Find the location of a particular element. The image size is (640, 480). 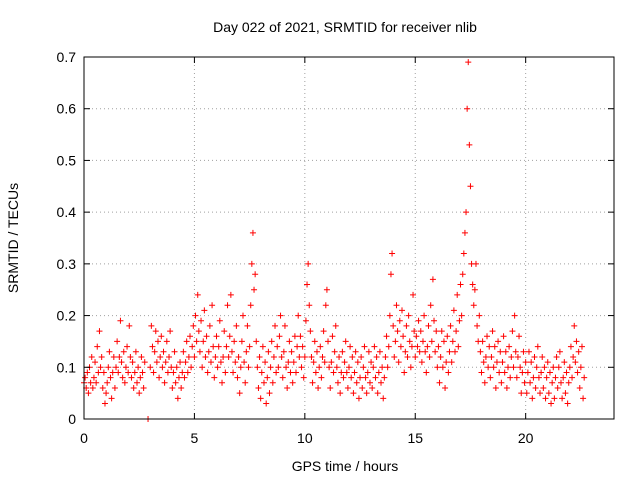

x-tick-label: 5 is located at coordinates (195, 438).